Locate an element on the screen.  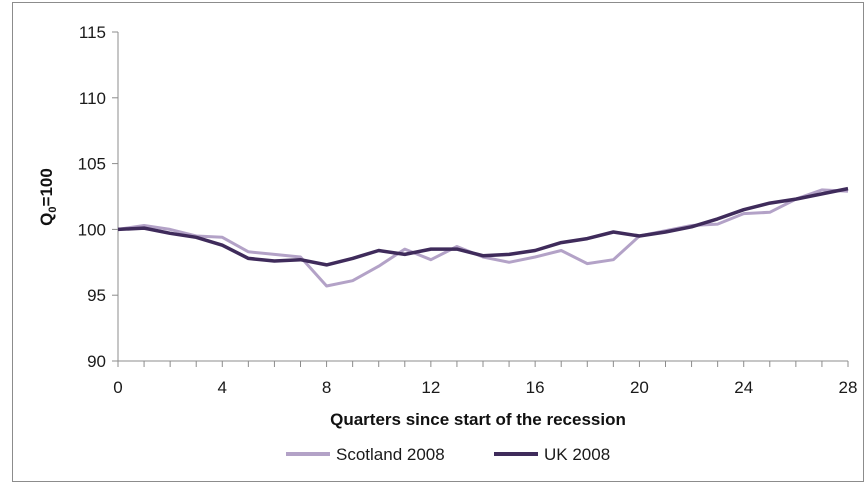
series-line-uk is located at coordinates (483, 226).